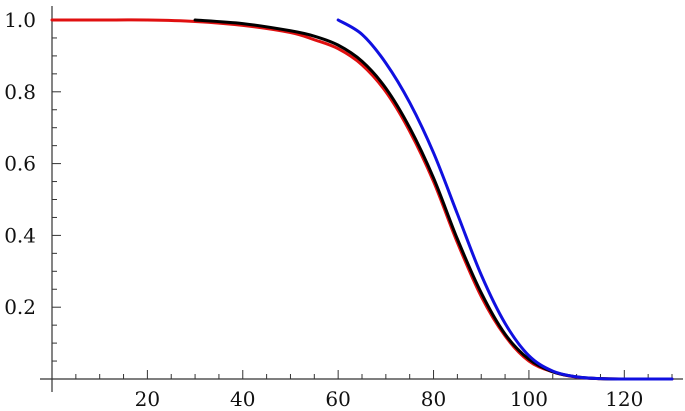  Describe the element at coordinates (20, 92) in the screenshot. I see `y-tick-label: 0.8` at that location.